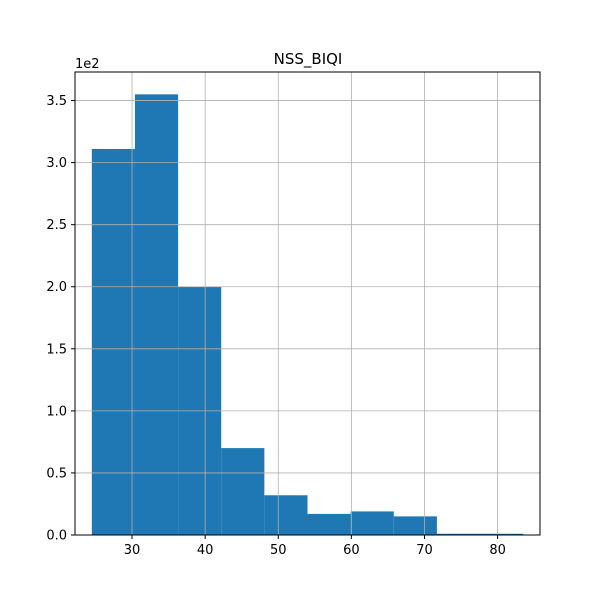 This screenshot has width=600, height=600. What do you see at coordinates (351, 550) in the screenshot?
I see `x-tick-label: 60` at bounding box center [351, 550].